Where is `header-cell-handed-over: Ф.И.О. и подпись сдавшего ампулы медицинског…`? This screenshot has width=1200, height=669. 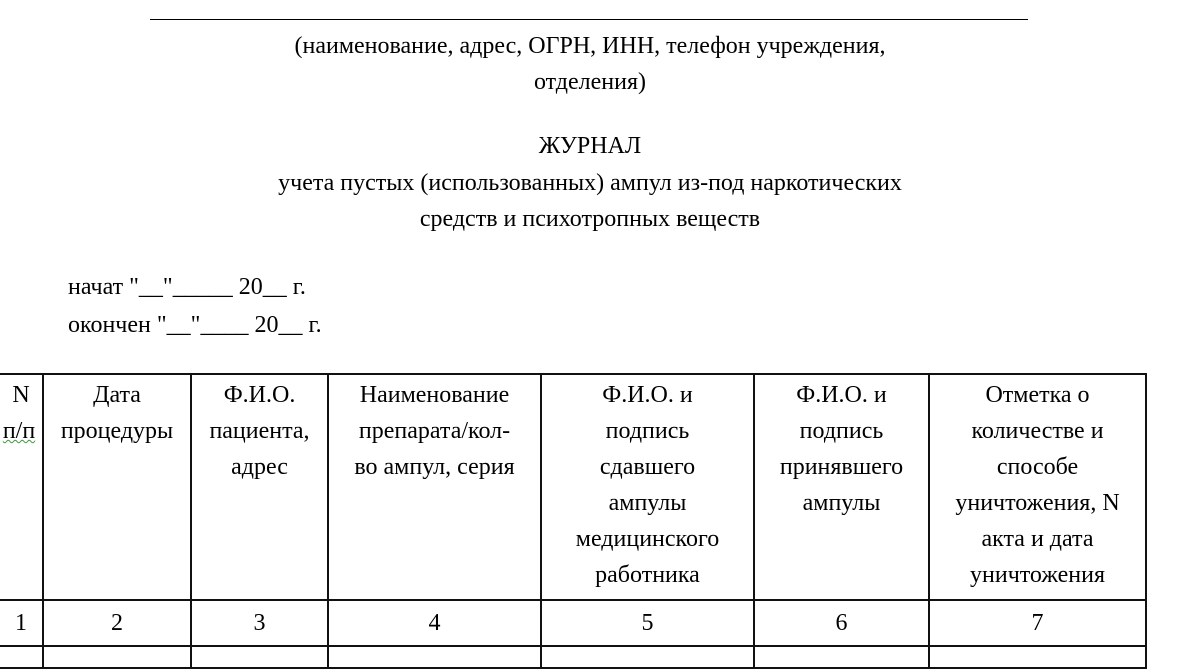
header-cell-handed-over: Ф.И.О. и подпись сдавшего ампулы медицинског… is located at coordinates (647, 487).